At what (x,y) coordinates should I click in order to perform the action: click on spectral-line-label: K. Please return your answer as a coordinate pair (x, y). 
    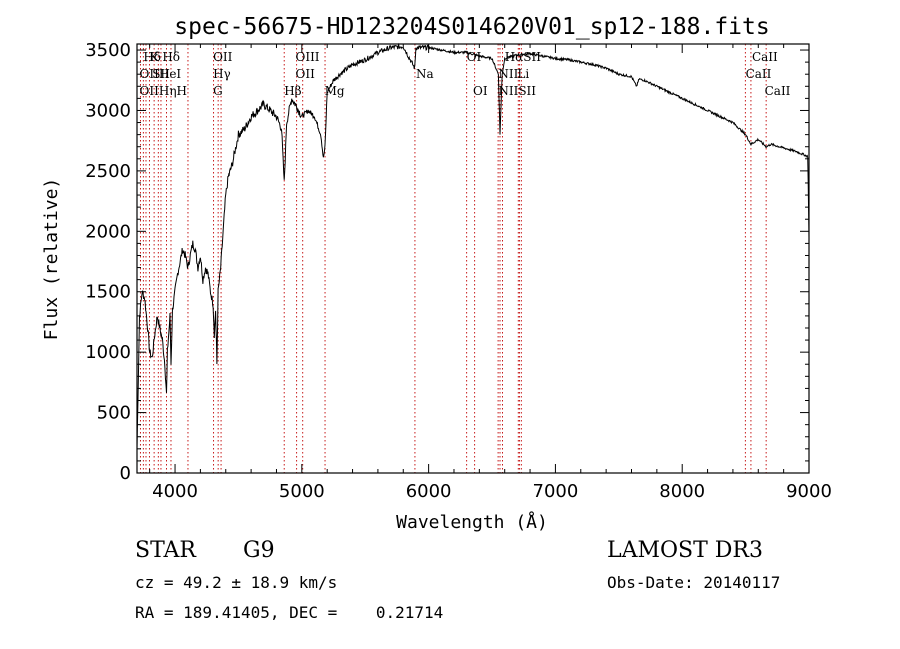
    Looking at the image, I should click on (155, 57).